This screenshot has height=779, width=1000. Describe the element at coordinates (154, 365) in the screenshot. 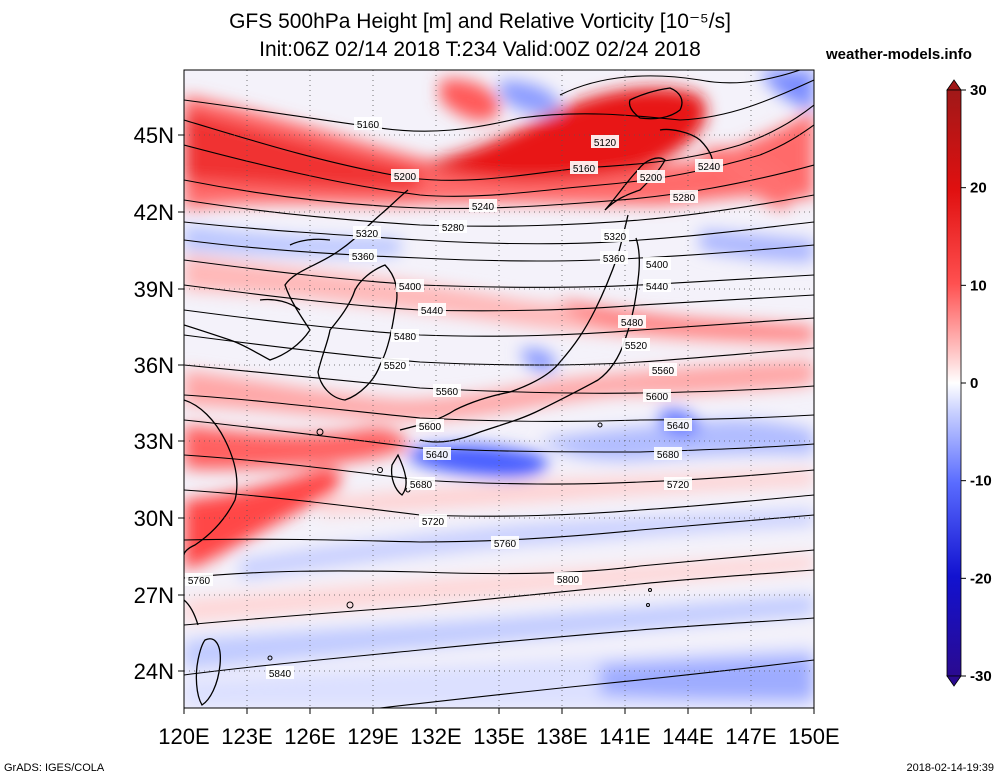

I see `lat-tick-label: 36N` at that location.